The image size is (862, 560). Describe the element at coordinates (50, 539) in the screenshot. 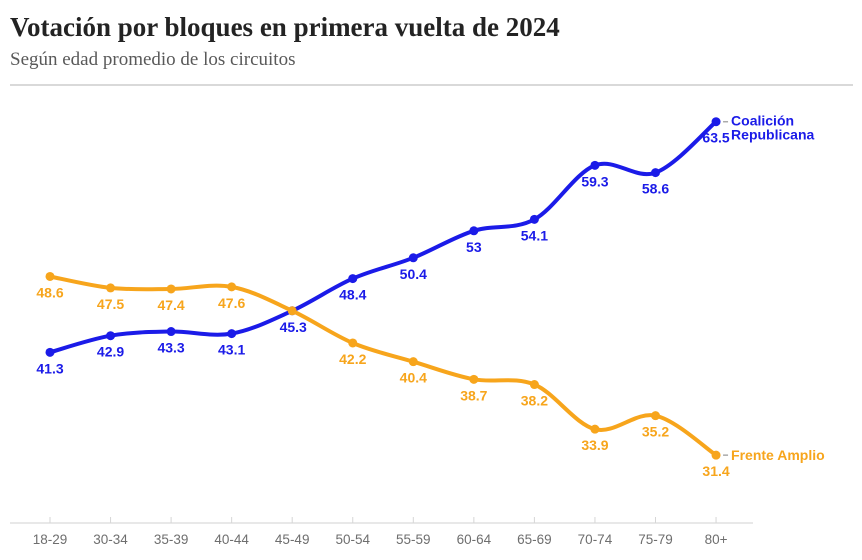

I see `x-axis-label: 18-29` at that location.